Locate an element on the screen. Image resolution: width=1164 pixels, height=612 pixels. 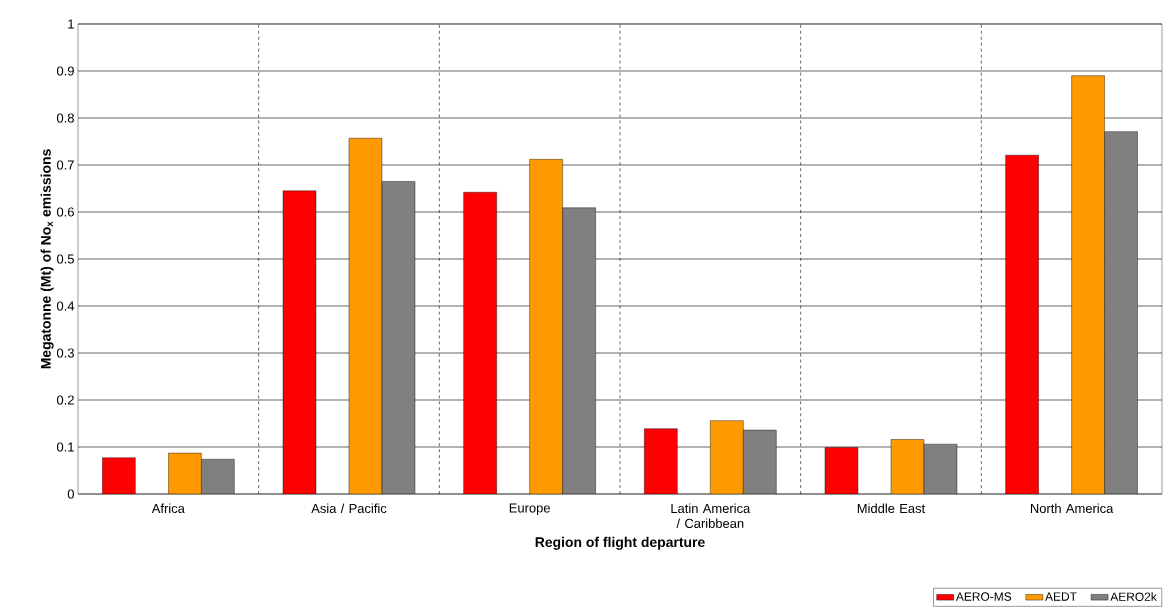
y-axis-title: Megatonne (Mt) of No$_{x}$ emissions is located at coordinates (47, 259).